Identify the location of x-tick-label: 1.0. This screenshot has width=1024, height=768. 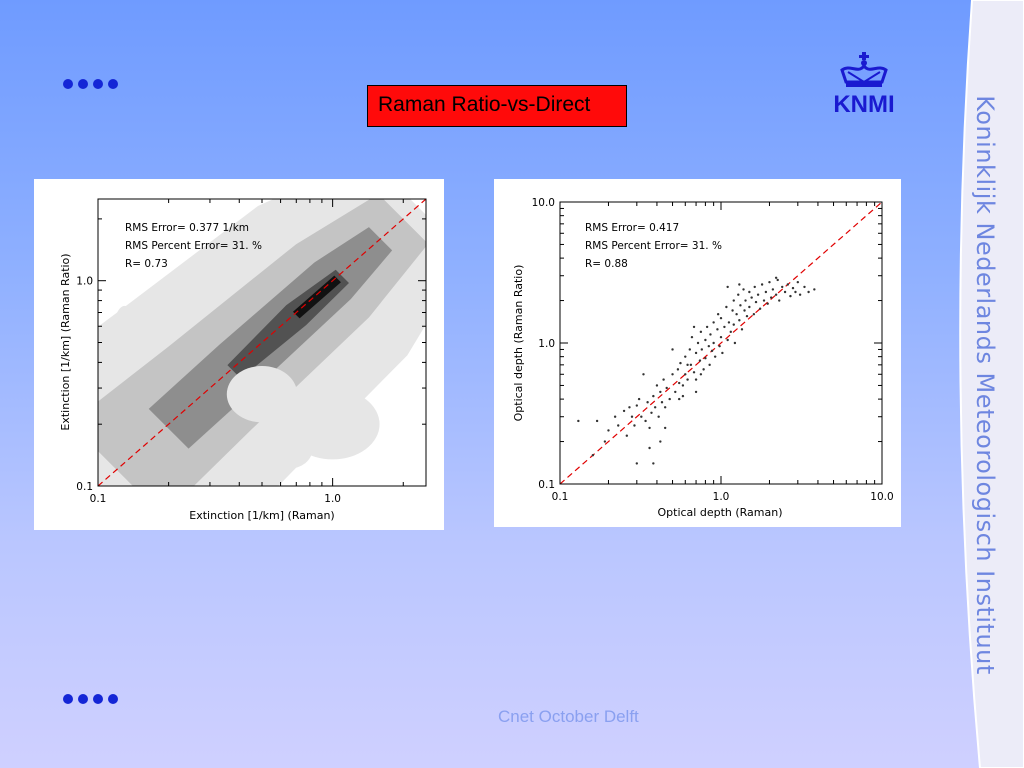
(721, 497).